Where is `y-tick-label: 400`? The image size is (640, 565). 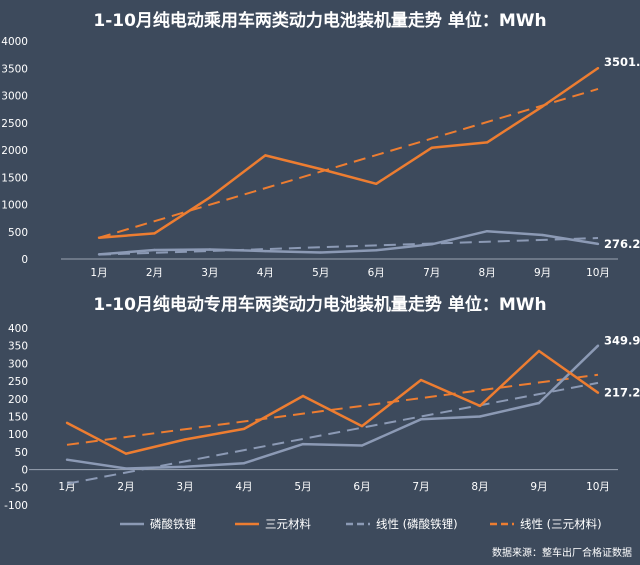 y-tick-label: 400 is located at coordinates (18, 329).